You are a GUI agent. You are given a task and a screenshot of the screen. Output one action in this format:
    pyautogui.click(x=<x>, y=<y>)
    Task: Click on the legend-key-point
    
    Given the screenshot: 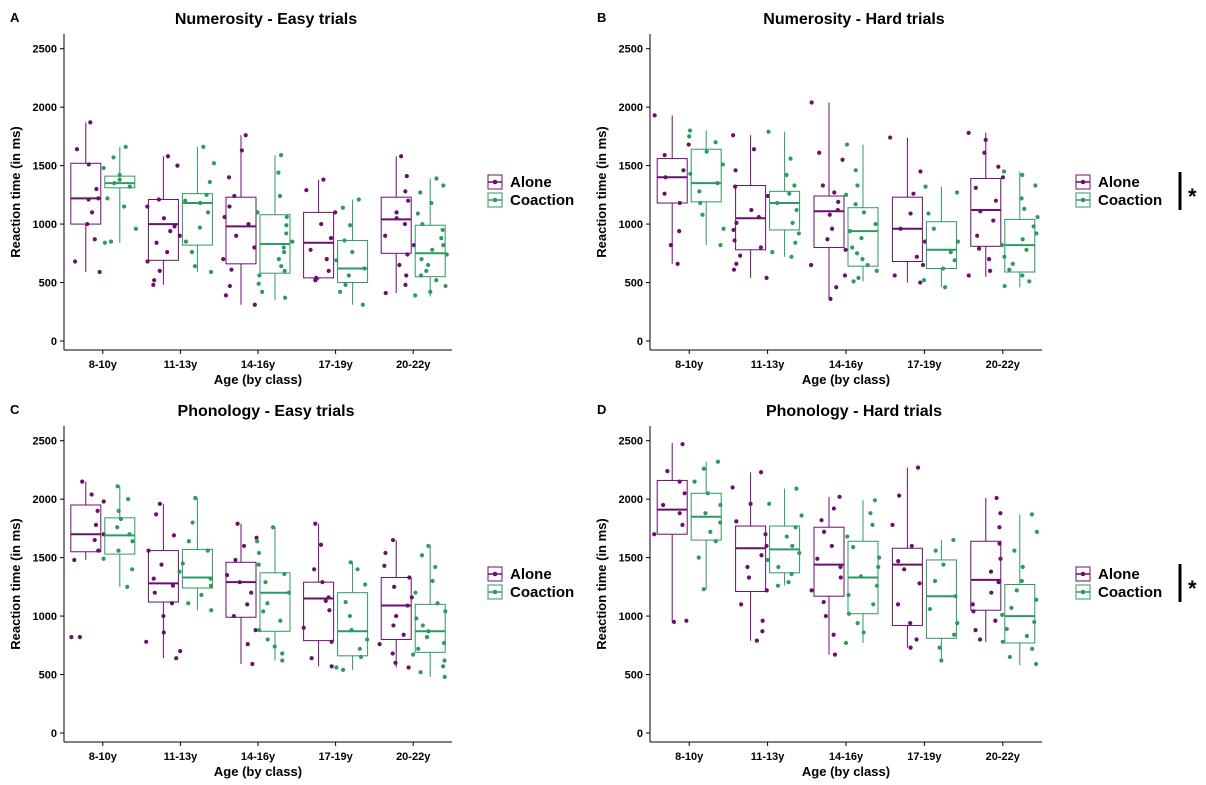 What is the action you would take?
    pyautogui.click(x=495, y=182)
    